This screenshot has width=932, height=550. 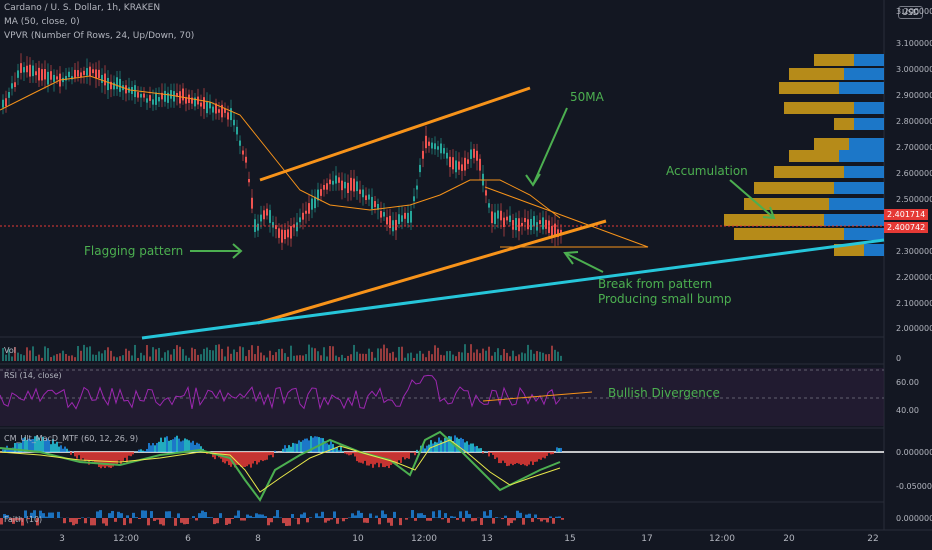 I want to click on ma-indicator-legend: MA (50, close, 0), so click(x=42, y=22).